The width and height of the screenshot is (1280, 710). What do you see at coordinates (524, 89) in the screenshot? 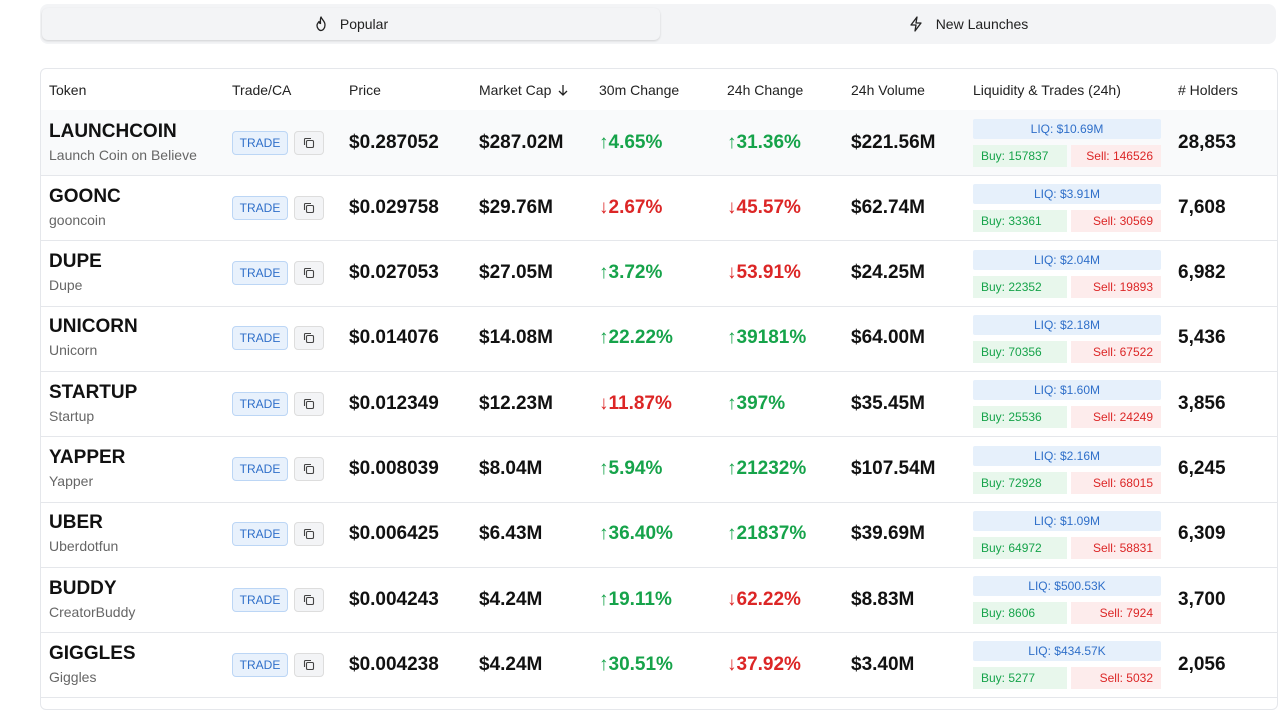
I see `column-header-market-cap: Market Cap` at bounding box center [524, 89].